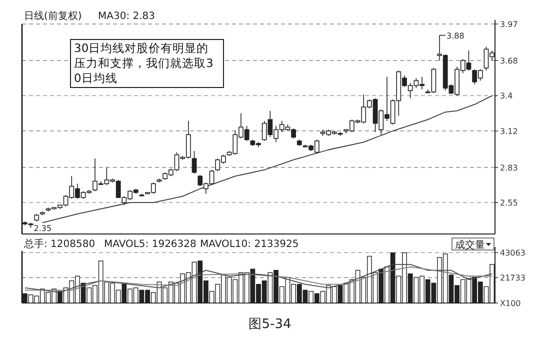 The width and height of the screenshot is (538, 338). Describe the element at coordinates (509, 203) in the screenshot. I see `y-tick-label: 2.55` at that location.